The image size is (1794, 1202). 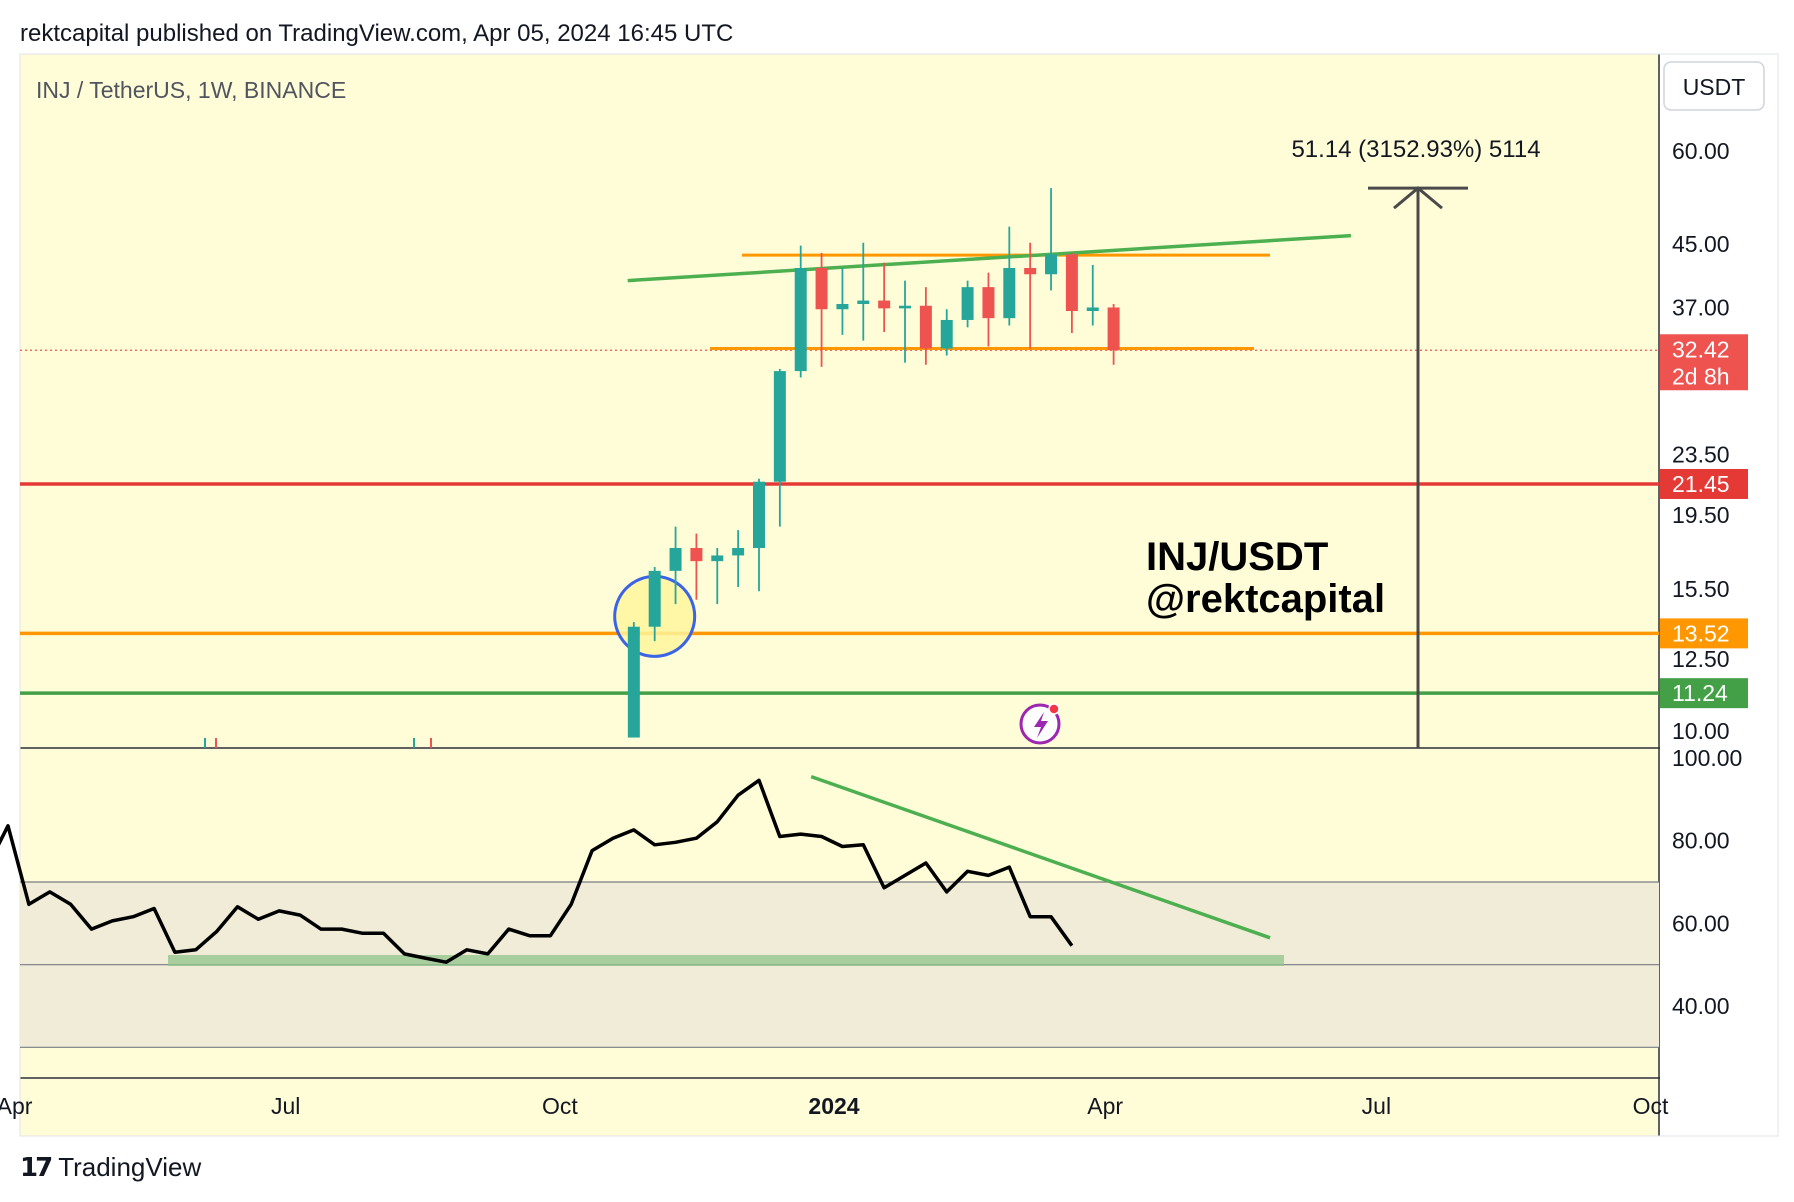 What do you see at coordinates (285, 1106) in the screenshot?
I see `time-tick-label-1: Jul` at bounding box center [285, 1106].